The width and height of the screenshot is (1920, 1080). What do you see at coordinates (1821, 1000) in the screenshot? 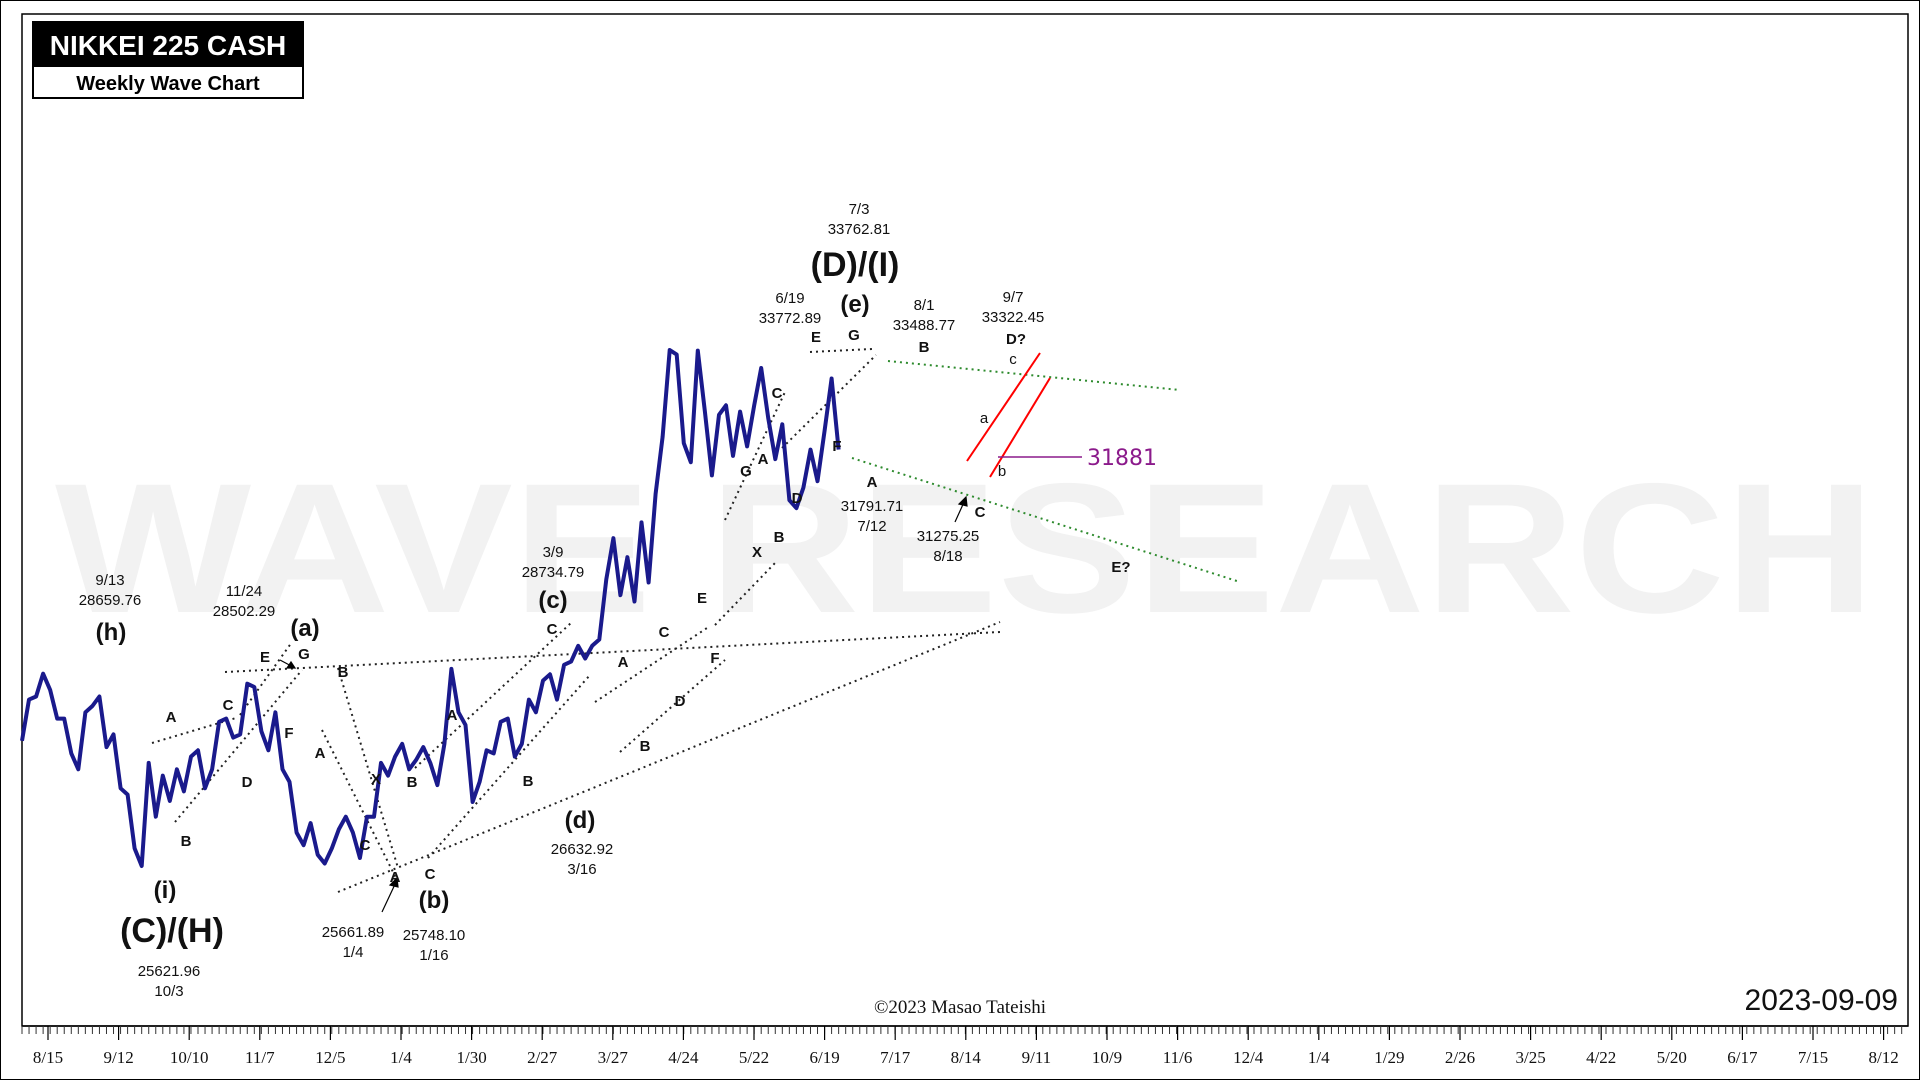
I see `date-stamp: 2023-09-09` at bounding box center [1821, 1000].